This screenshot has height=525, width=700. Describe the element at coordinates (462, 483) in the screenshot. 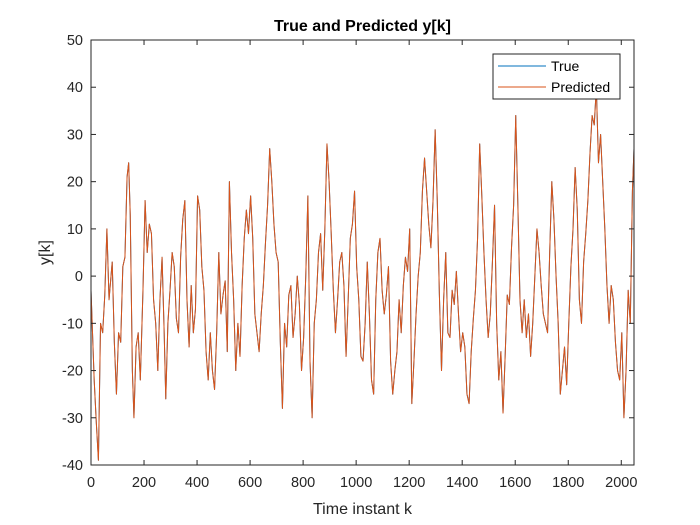

I see `x-tick-label-1400: 1400` at that location.